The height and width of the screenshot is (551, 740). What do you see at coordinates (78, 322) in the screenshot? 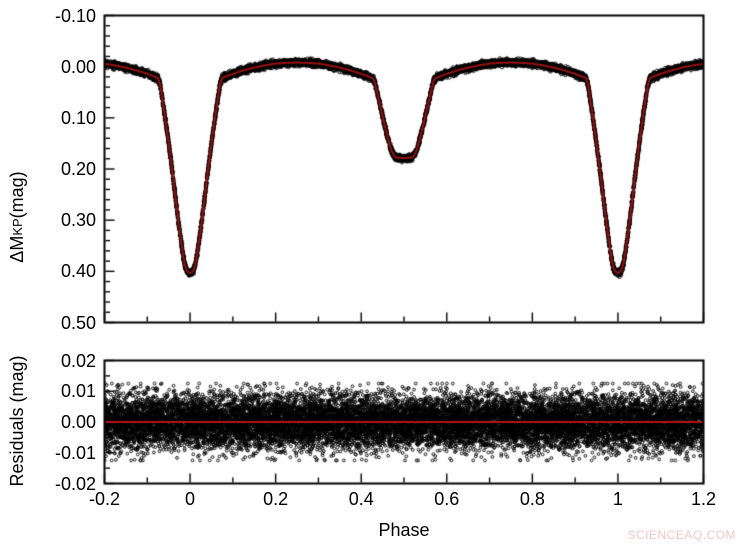
I see `main-y-tick-label: 0.50` at bounding box center [78, 322].